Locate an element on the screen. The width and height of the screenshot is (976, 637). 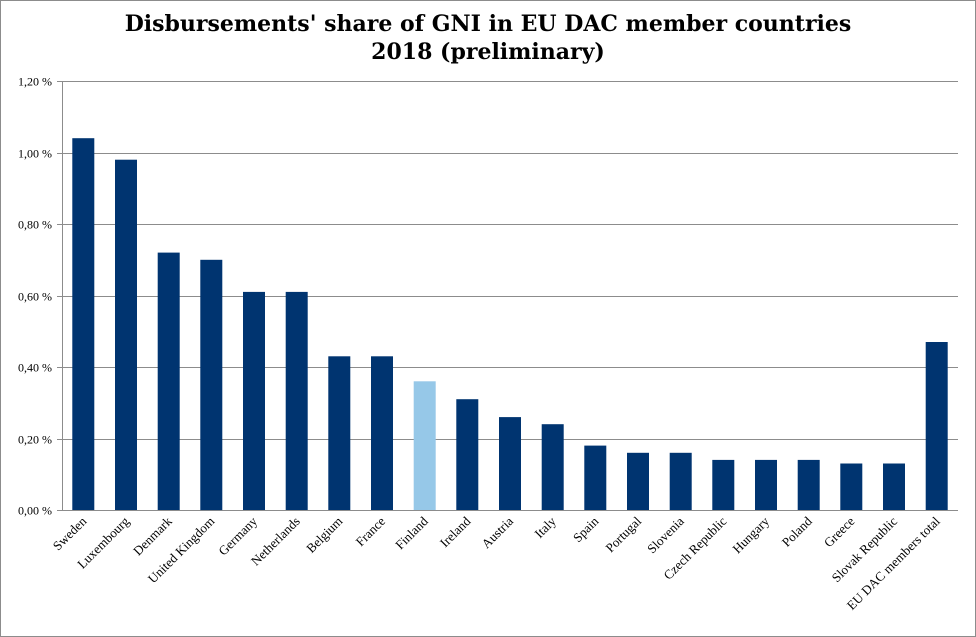
y-tick-label: 0,00 % is located at coordinates (35, 511).